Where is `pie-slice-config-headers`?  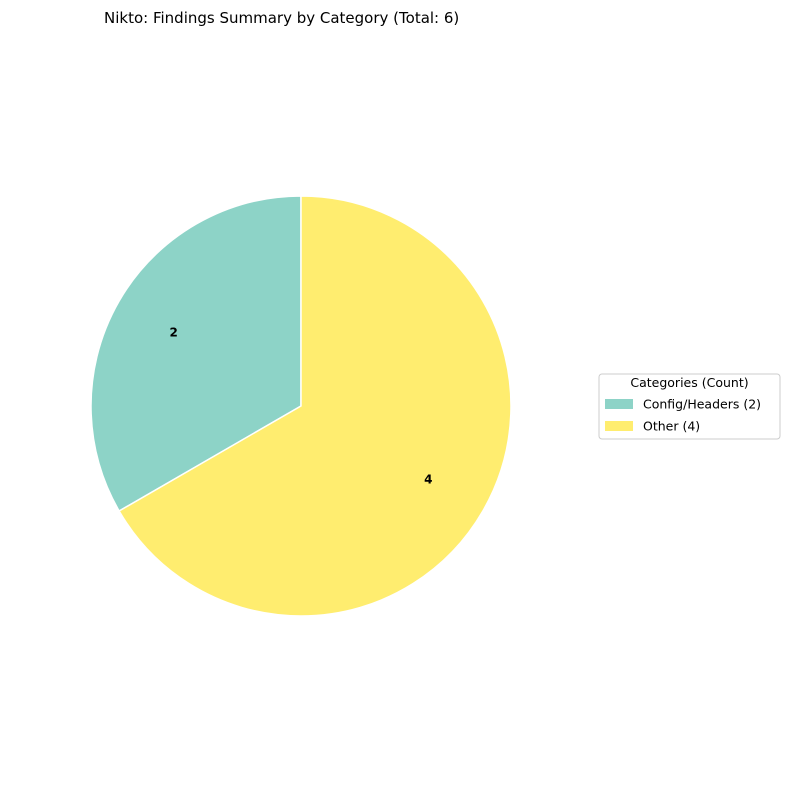
pie-slice-config-headers is located at coordinates (196, 354).